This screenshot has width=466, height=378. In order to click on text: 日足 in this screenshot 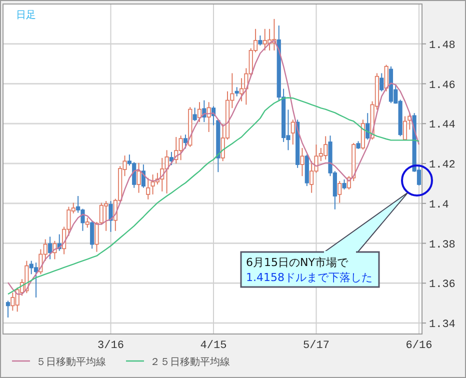, I will do `click(26, 15)`.